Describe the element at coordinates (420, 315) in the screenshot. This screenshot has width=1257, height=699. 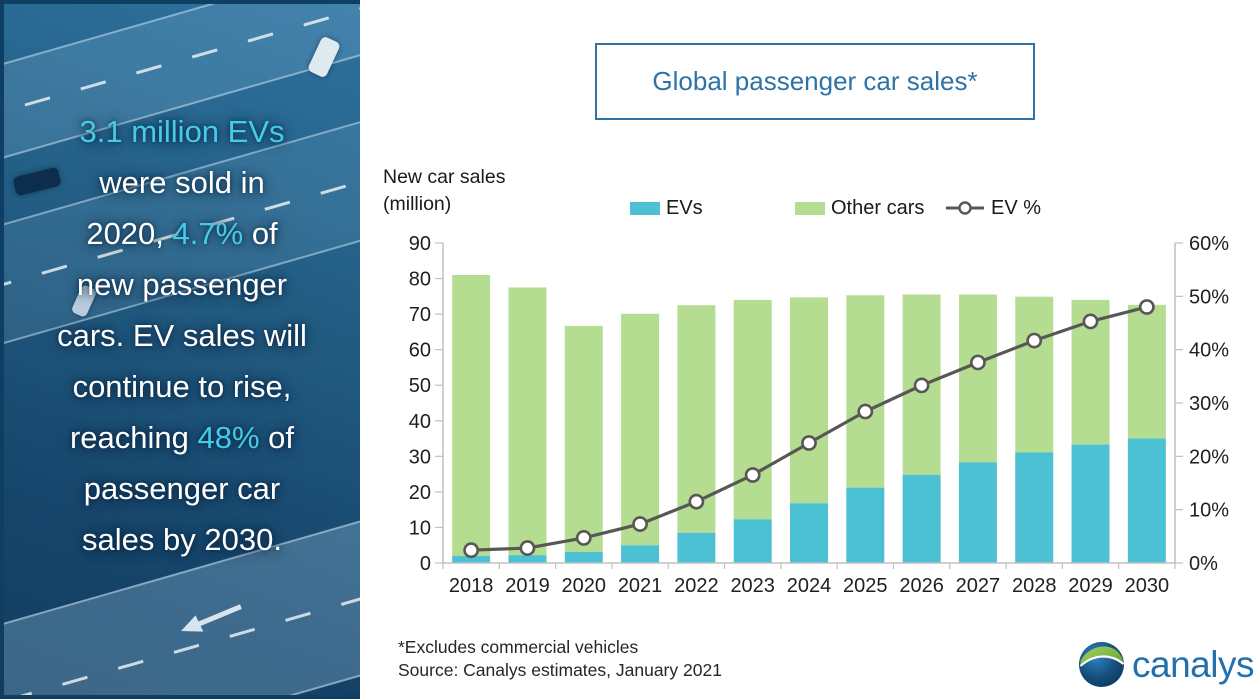
I see `y-axis-tick-label: 70` at that location.